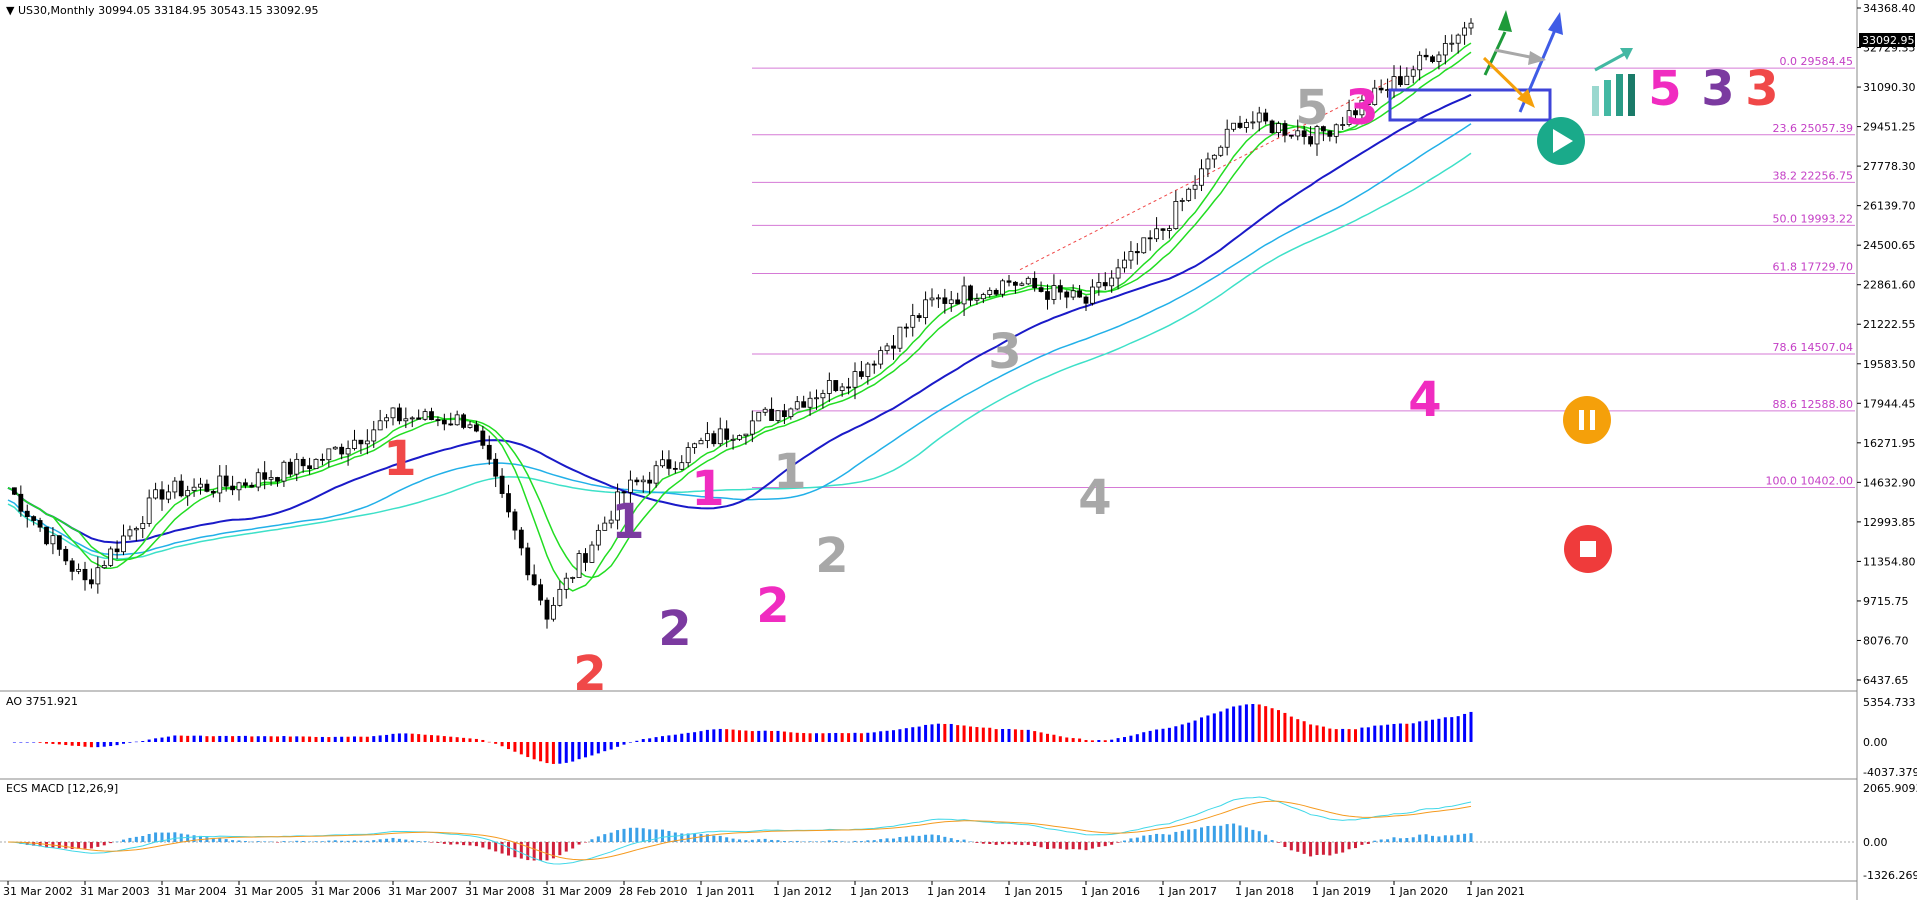 The image size is (1917, 905). I want to click on time-tick-label: 1 Jan 2019, so click(1341, 891).